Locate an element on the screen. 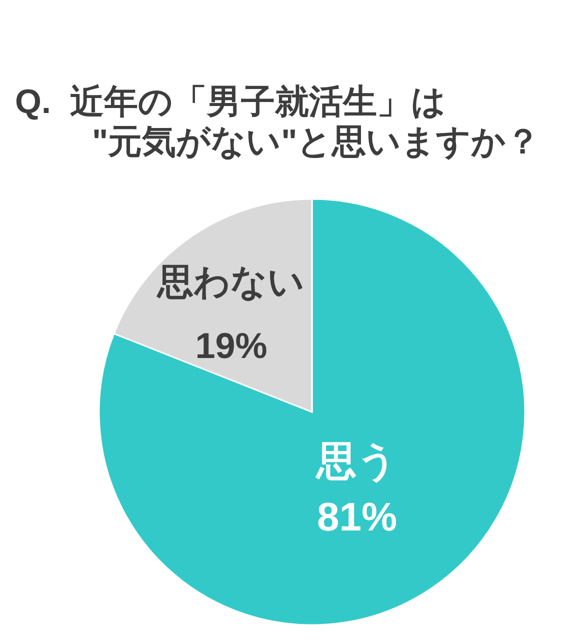 This screenshot has height=640, width=586. data-label: 19% is located at coordinates (231, 345).